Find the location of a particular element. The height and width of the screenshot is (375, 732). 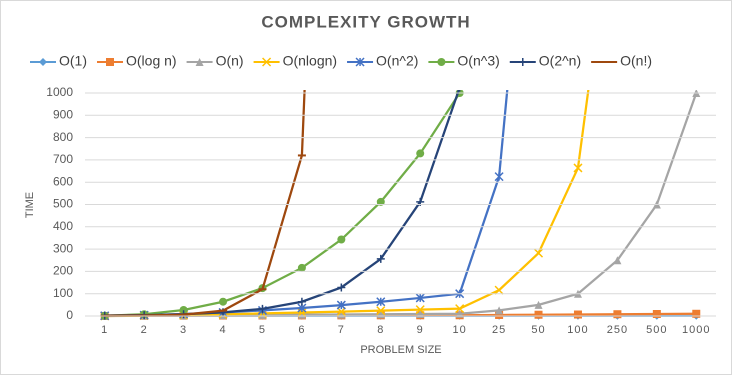

x-tick-label: 6 is located at coordinates (301, 330).